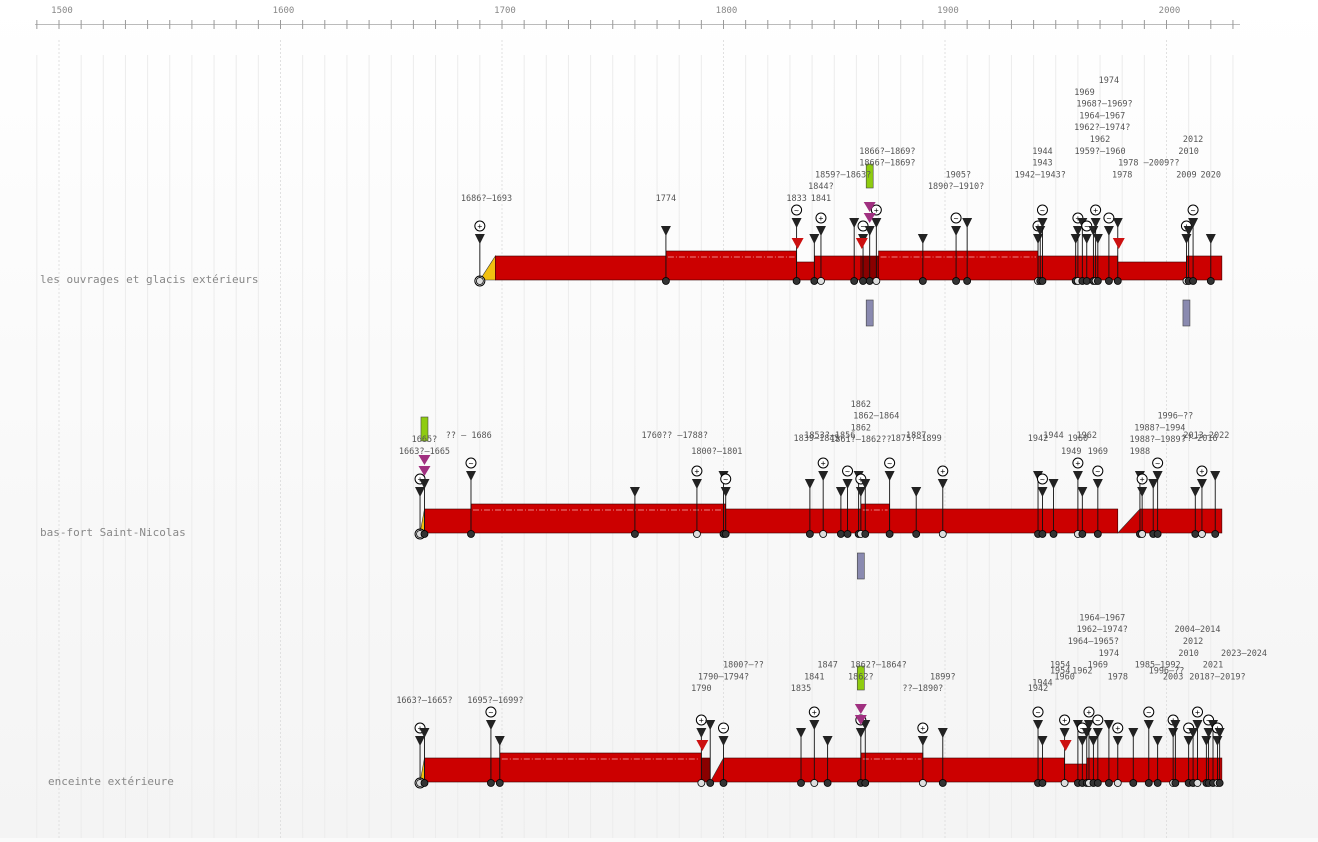 This screenshot has height=842, width=1318. What do you see at coordinates (424, 429) in the screenshot?
I see `green-marker` at bounding box center [424, 429].